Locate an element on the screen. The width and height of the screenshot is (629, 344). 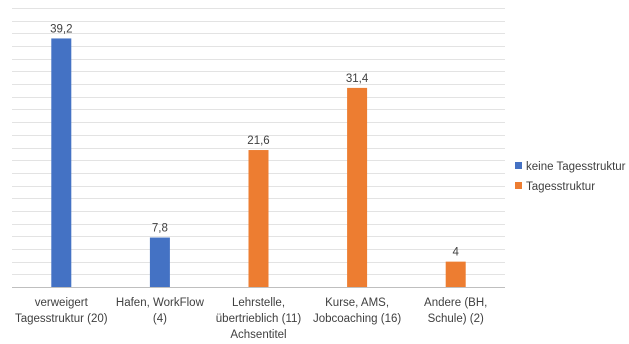
category-label: Tagesstruktur (20) is located at coordinates (61, 319).